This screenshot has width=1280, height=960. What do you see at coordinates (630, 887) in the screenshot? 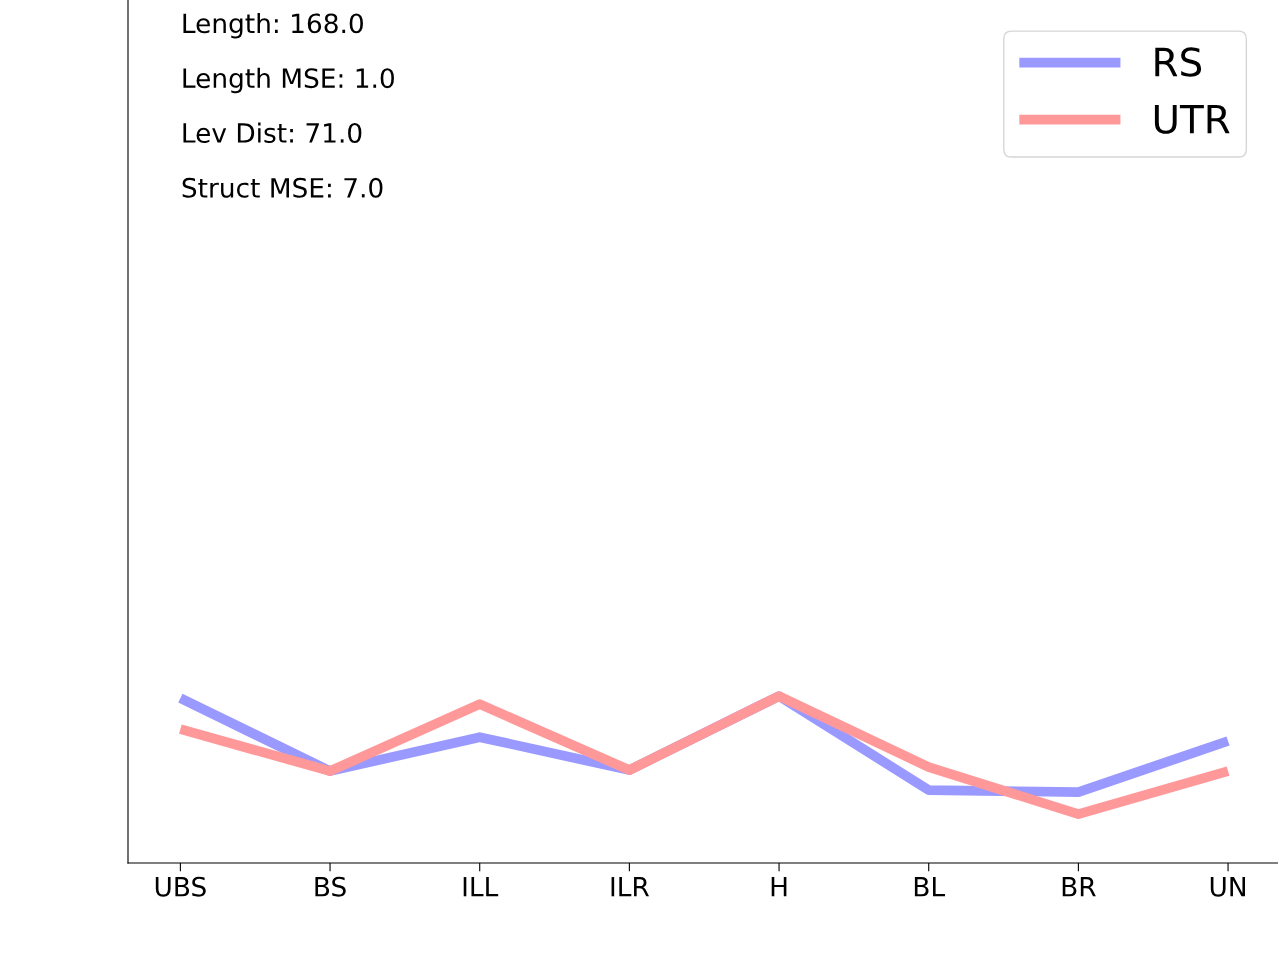
I see `x-tick-label: ILR` at bounding box center [630, 887].